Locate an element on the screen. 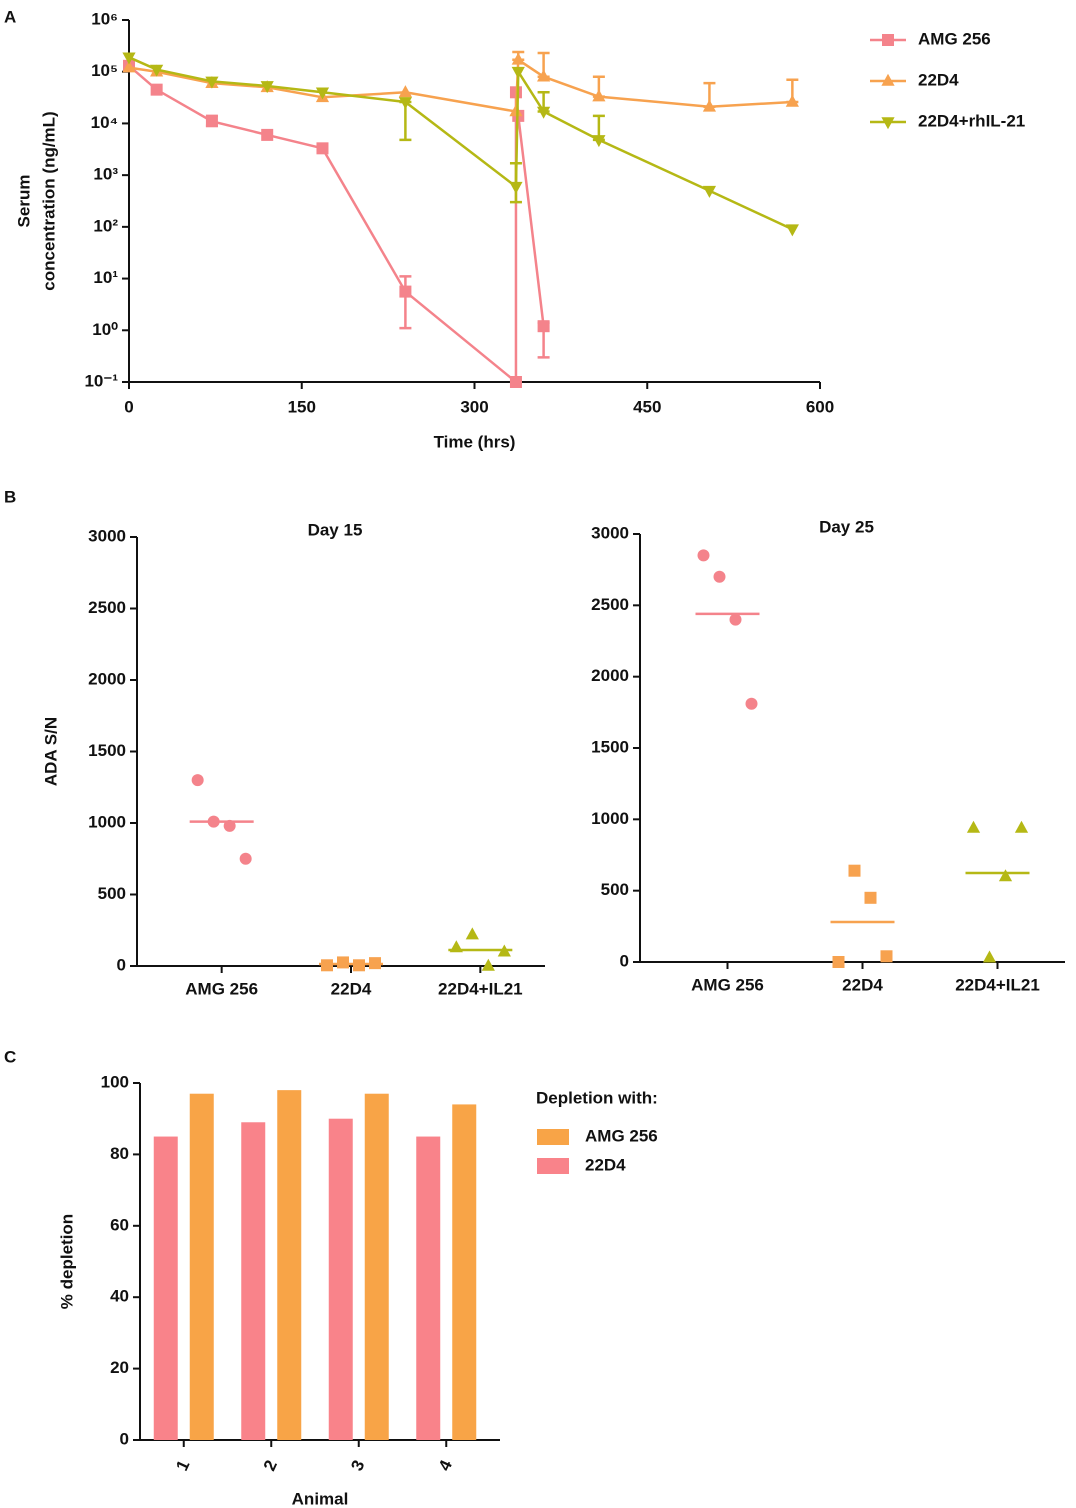 The width and height of the screenshot is (1076, 1508). y-tick-label: 10⁻¹ is located at coordinates (101, 380).